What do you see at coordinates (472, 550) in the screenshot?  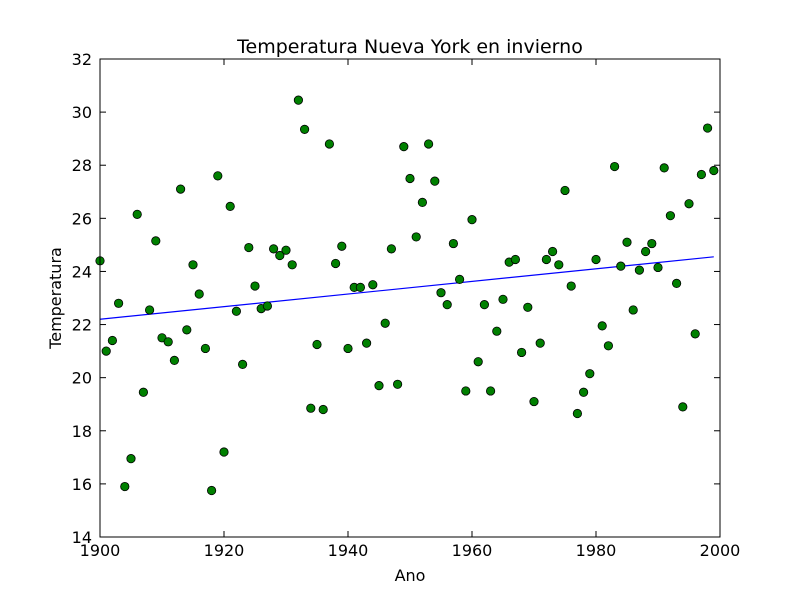 I see `x-tick-label: 1960` at bounding box center [472, 550].